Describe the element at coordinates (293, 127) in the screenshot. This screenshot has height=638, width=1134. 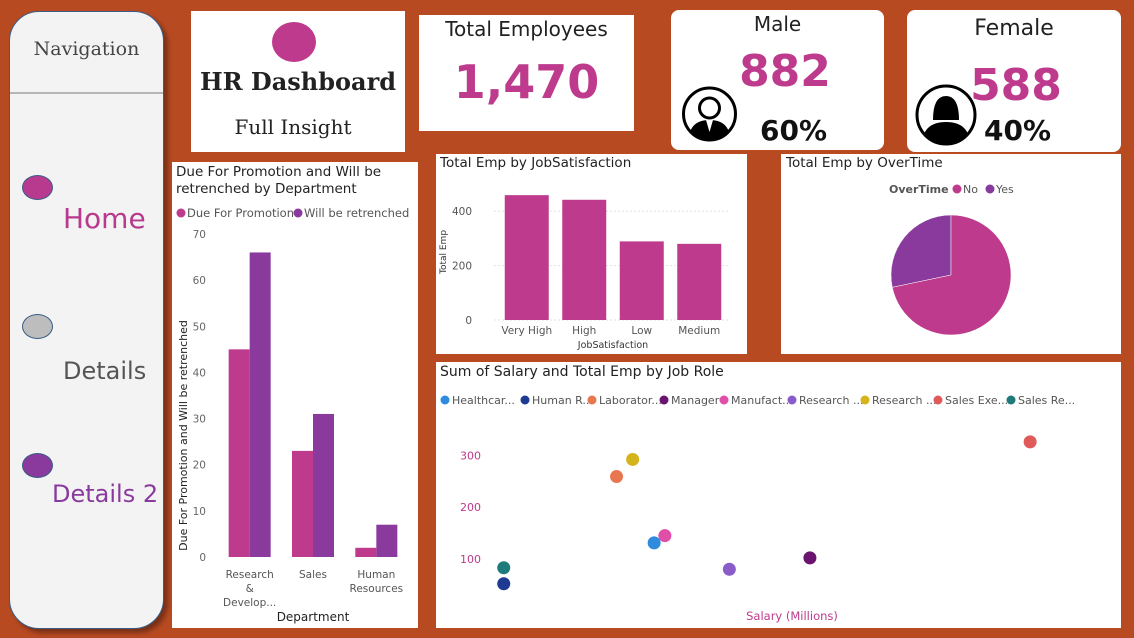
I see `dashboard-subtitle: Full Insight` at that location.